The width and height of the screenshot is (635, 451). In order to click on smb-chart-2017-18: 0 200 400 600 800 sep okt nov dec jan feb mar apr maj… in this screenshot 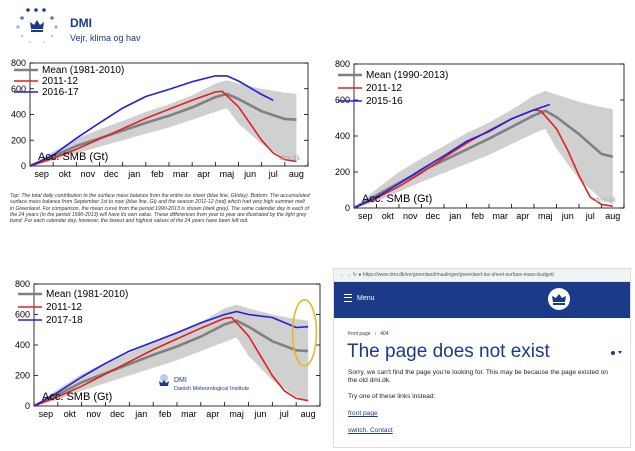, I will do `click(168, 349)`.